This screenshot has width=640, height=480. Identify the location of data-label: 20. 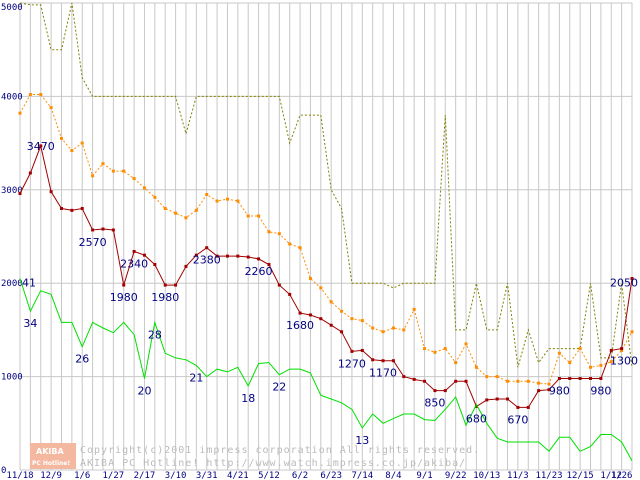
(144, 390).